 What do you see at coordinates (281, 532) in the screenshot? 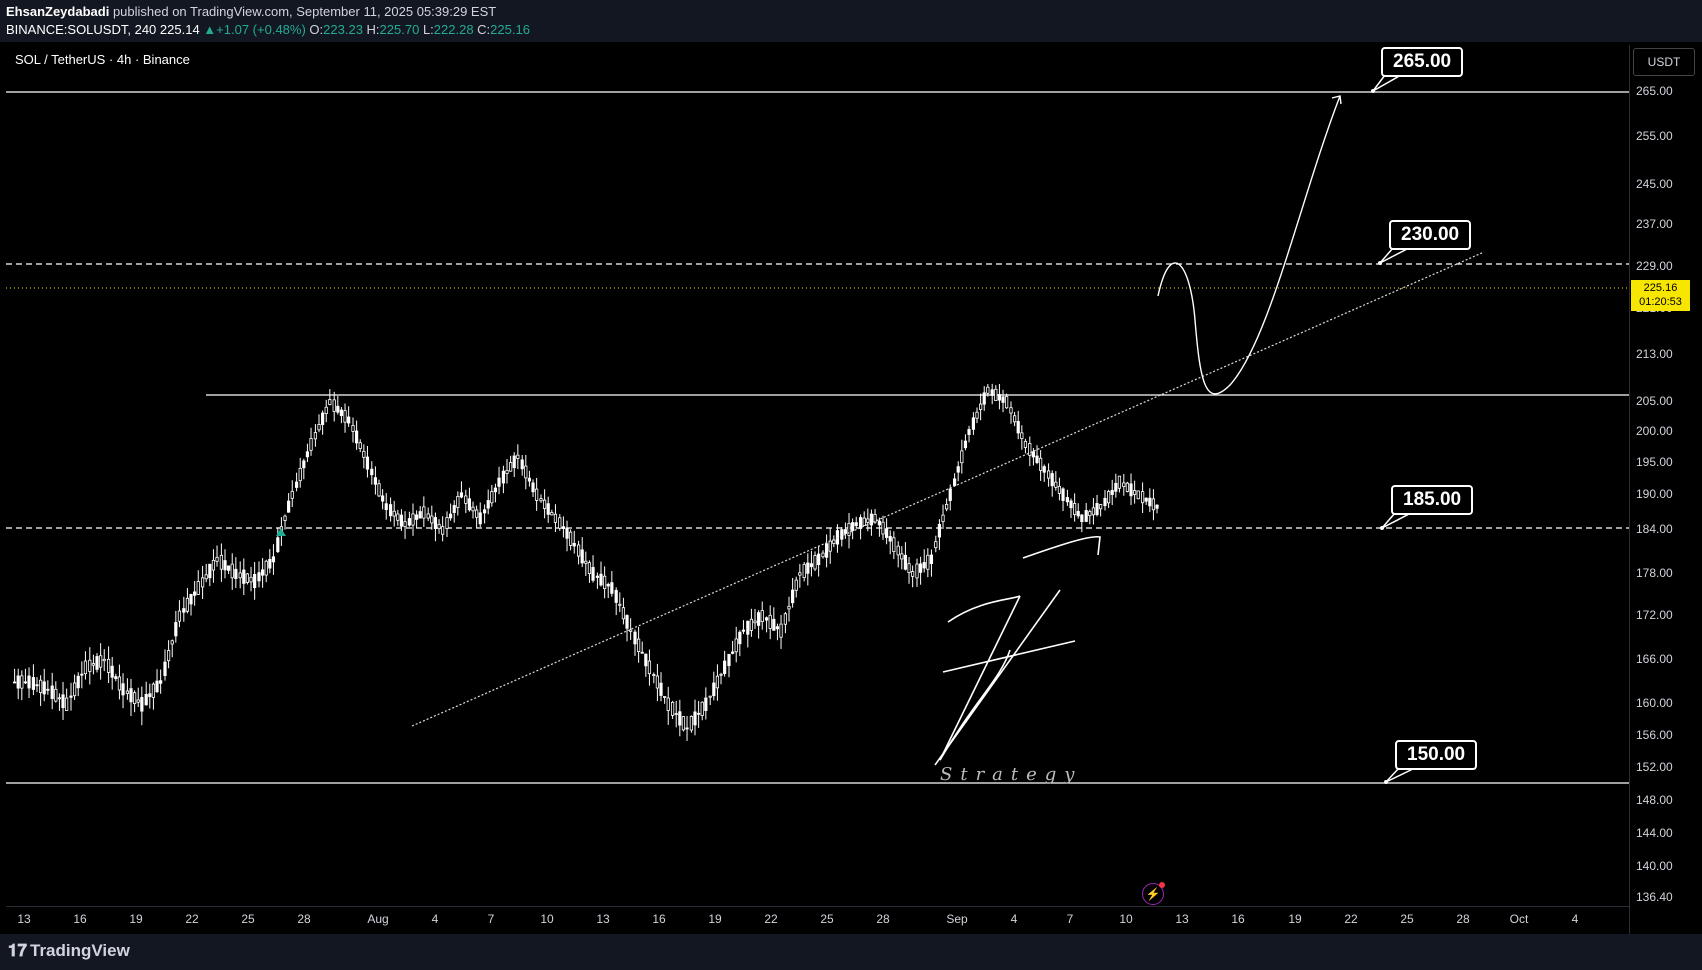
I see `event-marker-icon` at bounding box center [281, 532].